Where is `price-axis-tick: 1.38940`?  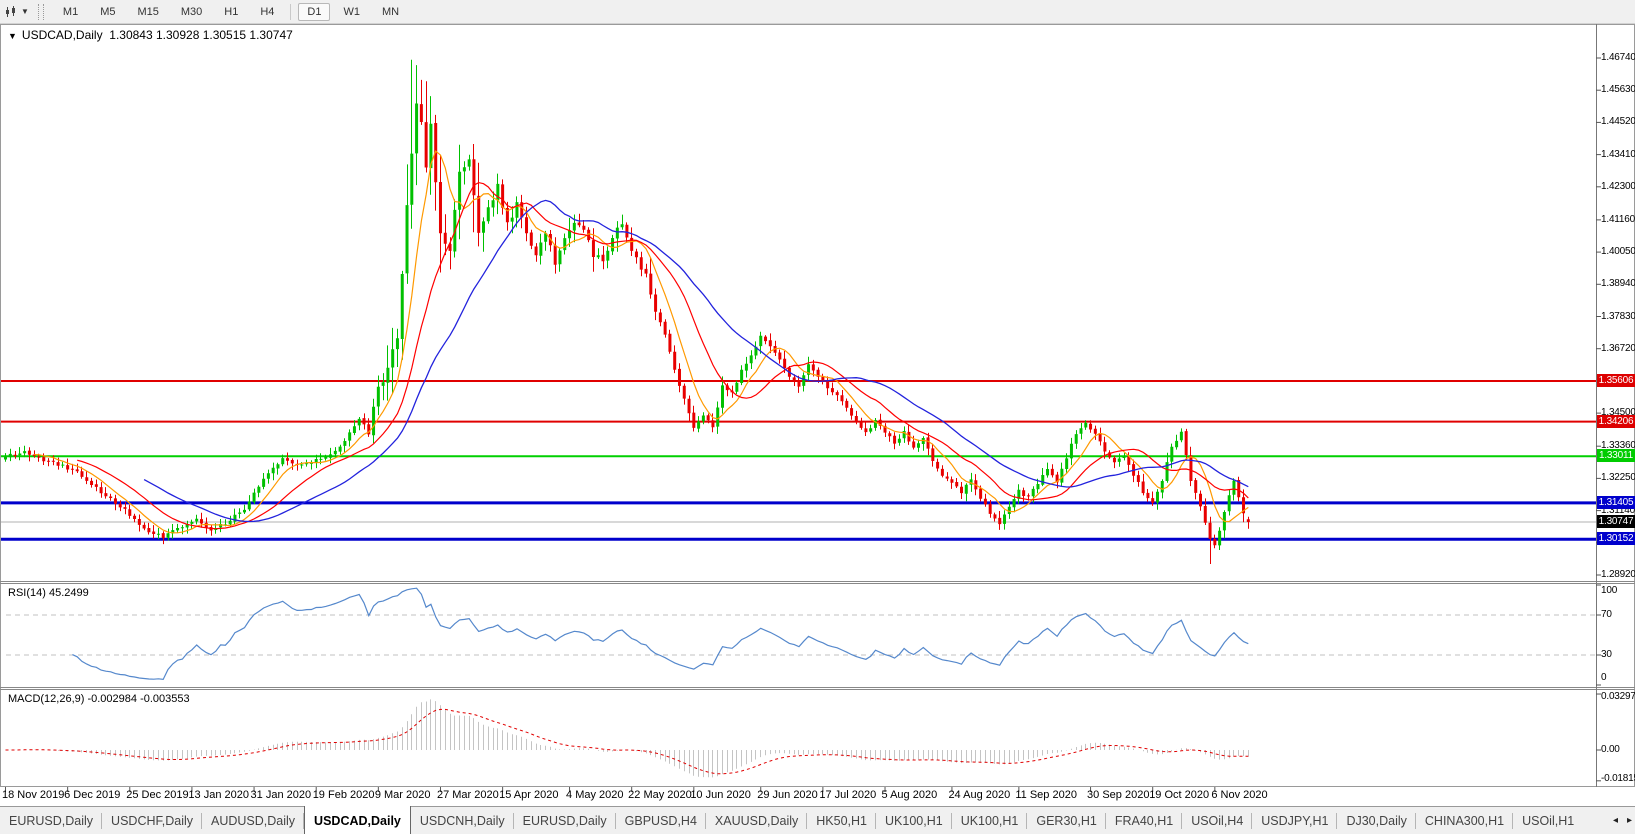
price-axis-tick: 1.38940 is located at coordinates (1618, 284).